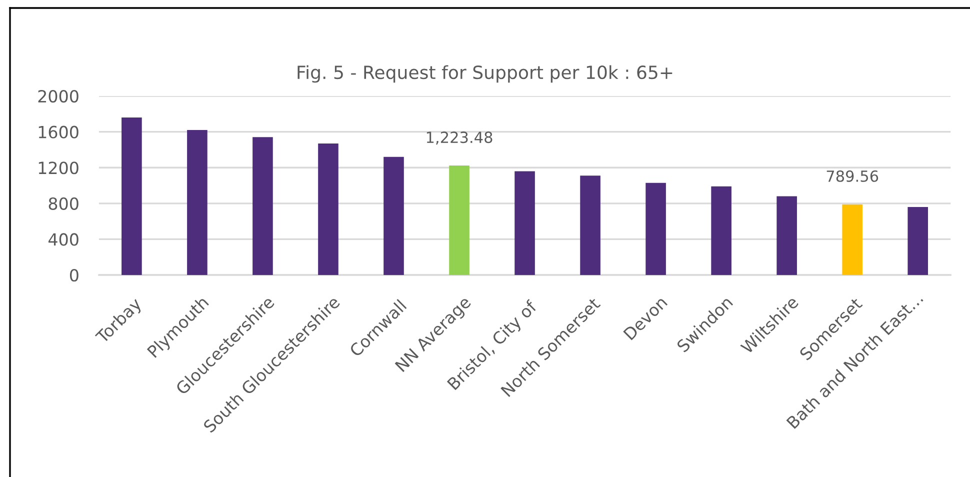 This screenshot has width=970, height=477. Describe the element at coordinates (58, 96) in the screenshot. I see `y-tick-label: 2000` at that location.